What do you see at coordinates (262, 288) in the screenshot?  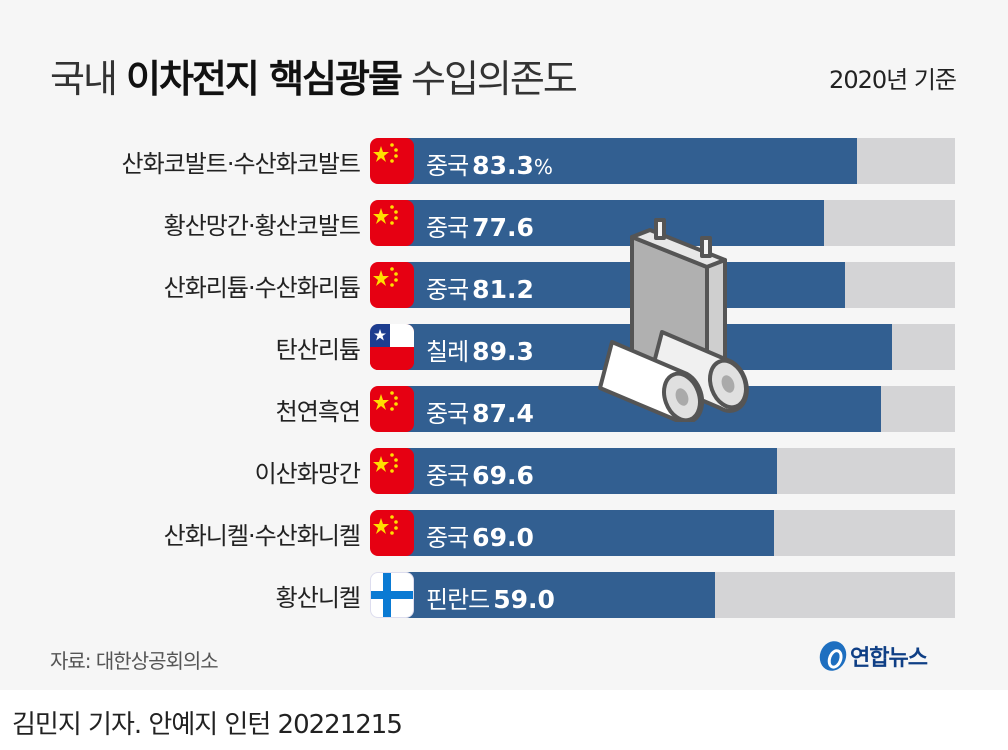 I see `mineral-label: 산화리튬·수산화리튬` at bounding box center [262, 288].